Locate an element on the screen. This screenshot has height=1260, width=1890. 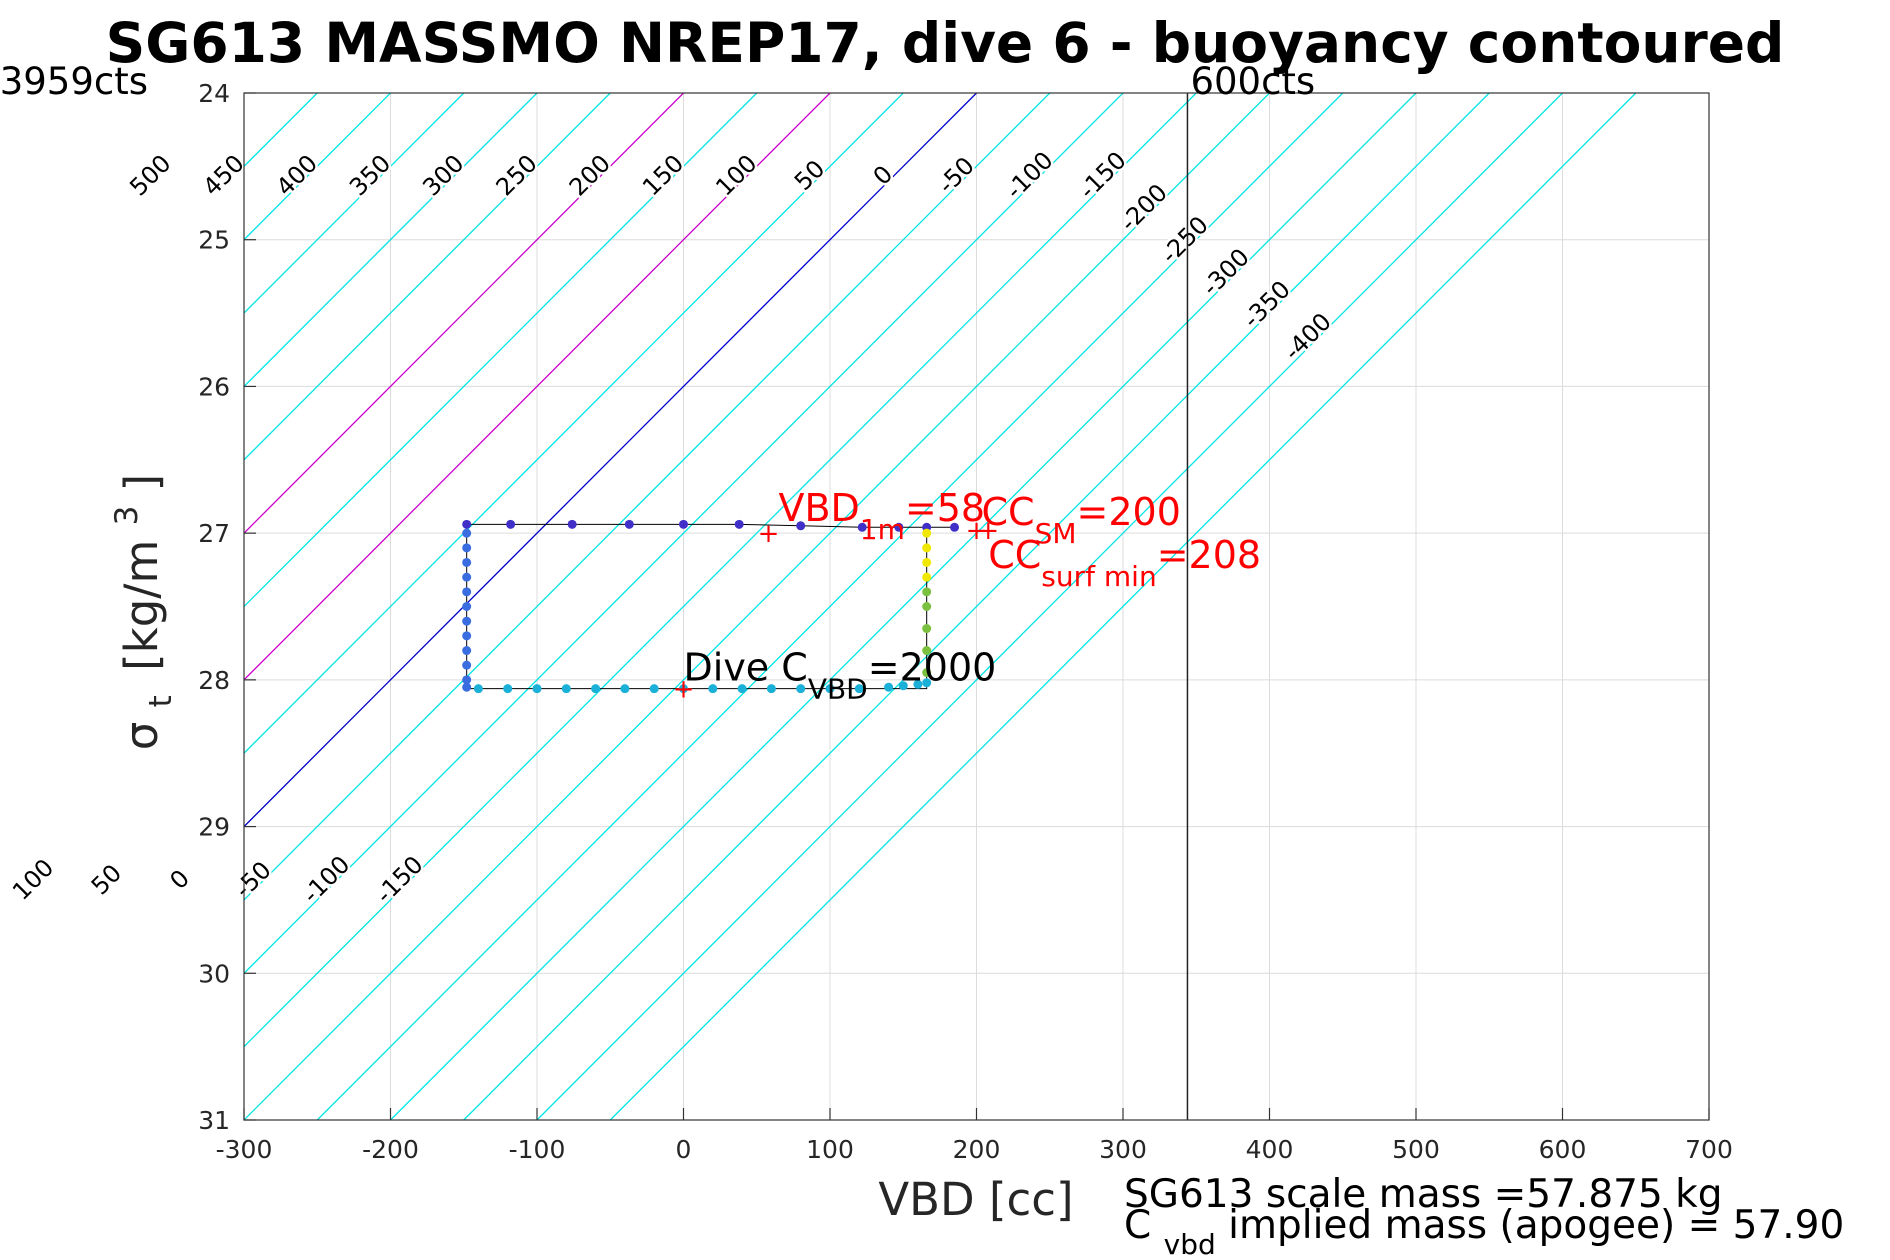
corner-label-left: -3959cts is located at coordinates (74, 81).